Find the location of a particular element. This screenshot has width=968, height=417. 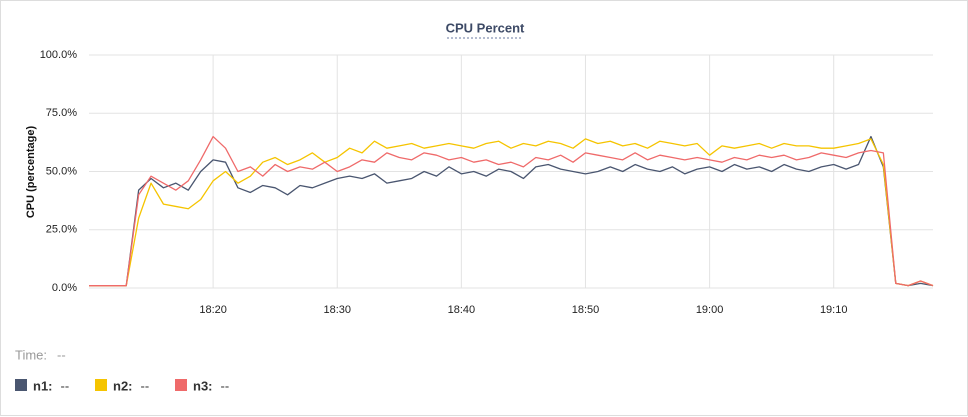

x-tick-label: 18:30 is located at coordinates (337, 310).